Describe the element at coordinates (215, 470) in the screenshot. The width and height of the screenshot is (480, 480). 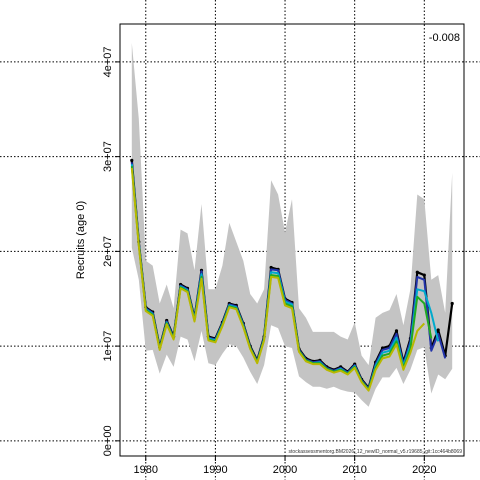
I see `x-tick-label: 1990` at that location.